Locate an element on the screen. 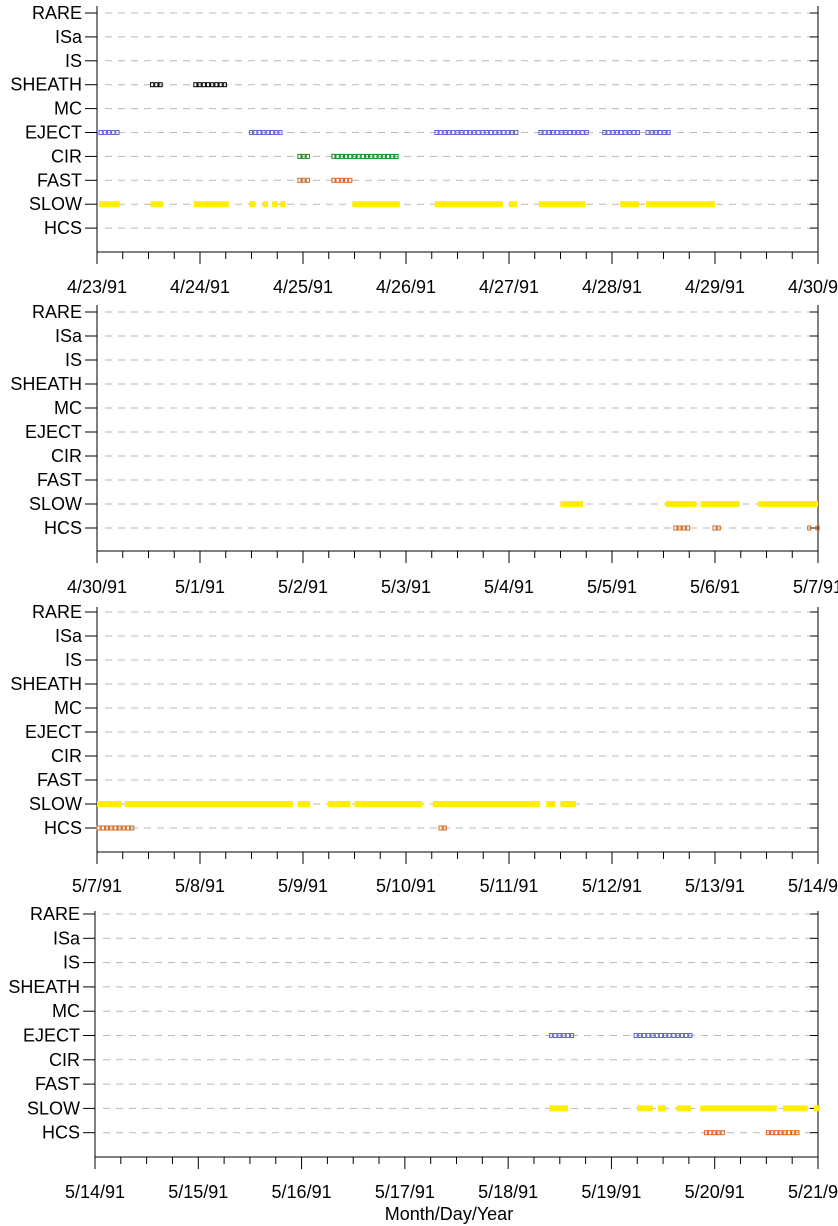 This screenshot has height=1226, width=838. x-tick-label: 5/16/91 is located at coordinates (302, 1192).